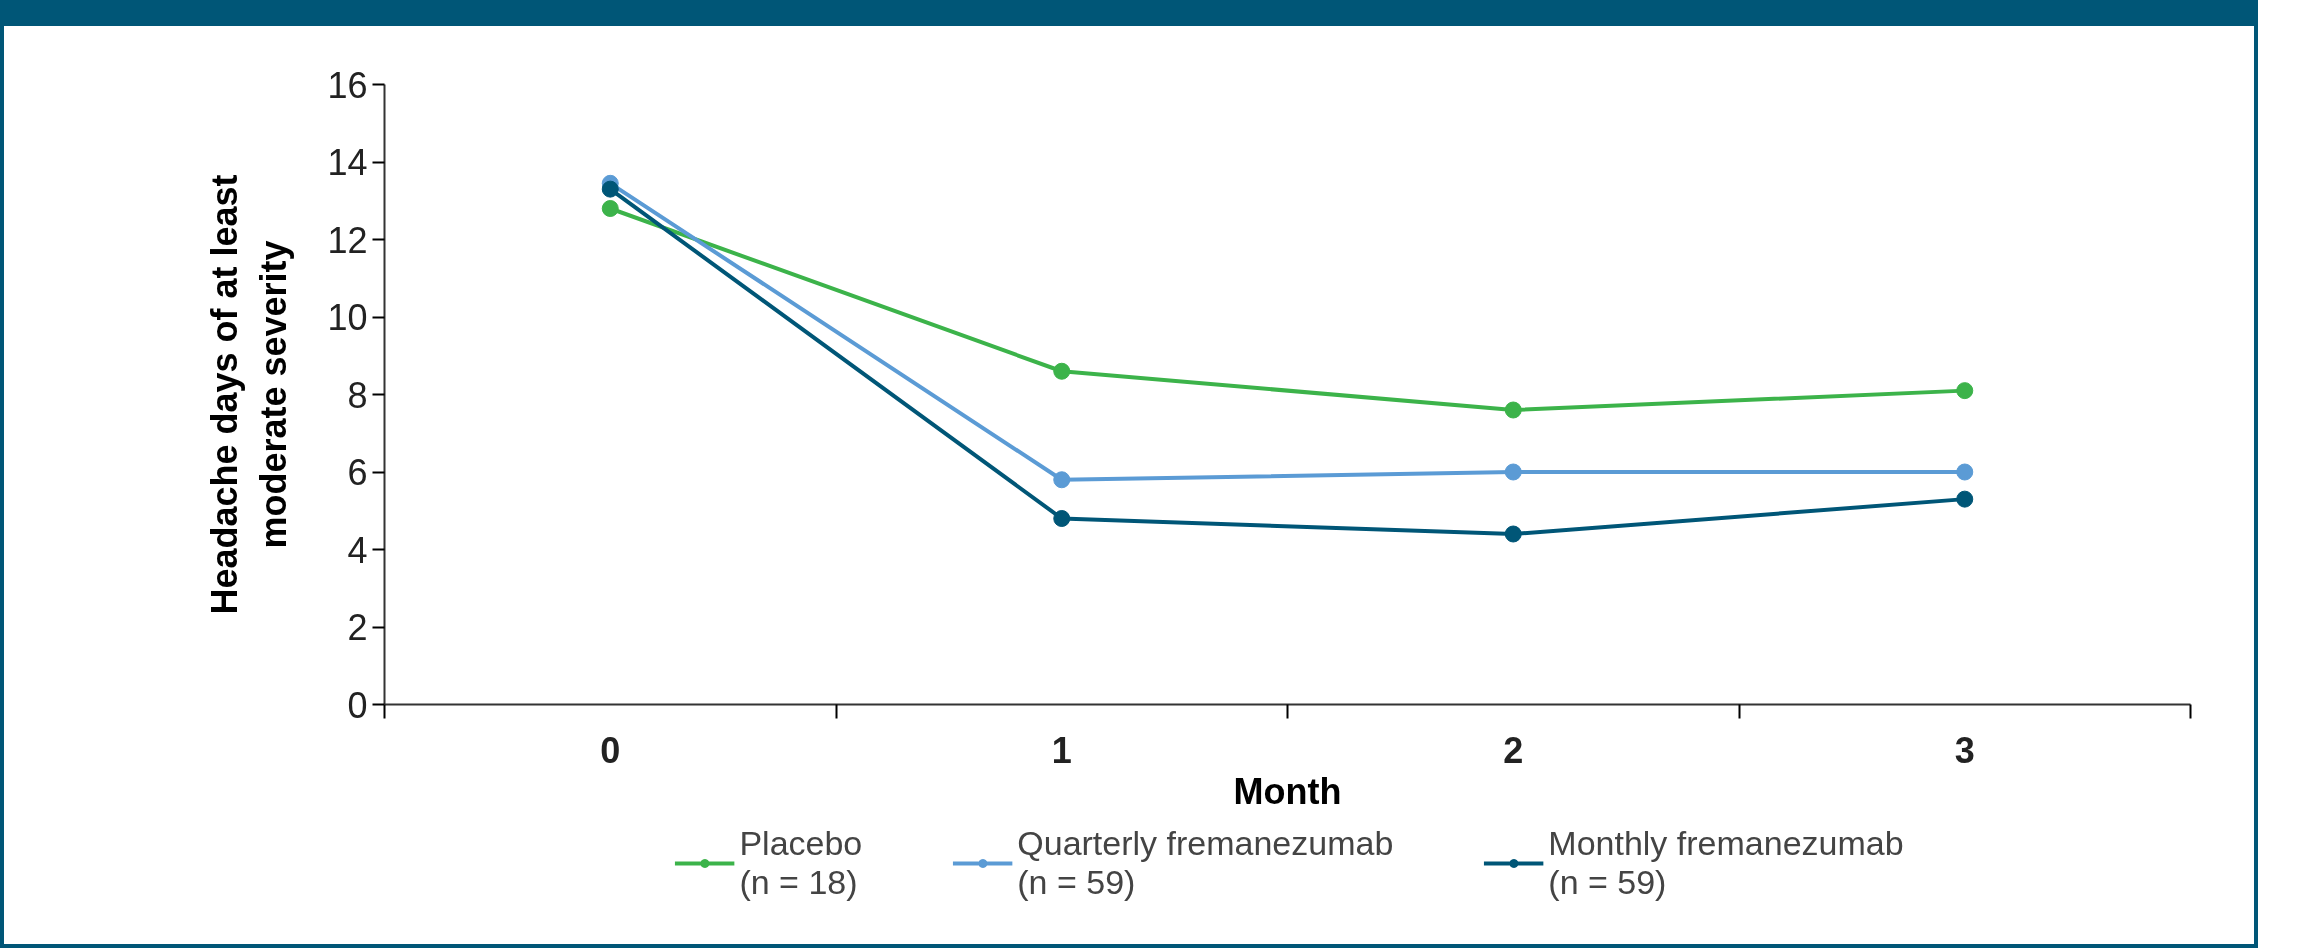  What do you see at coordinates (801, 863) in the screenshot?
I see `legend-label: Placebo (n = 18)` at bounding box center [801, 863].